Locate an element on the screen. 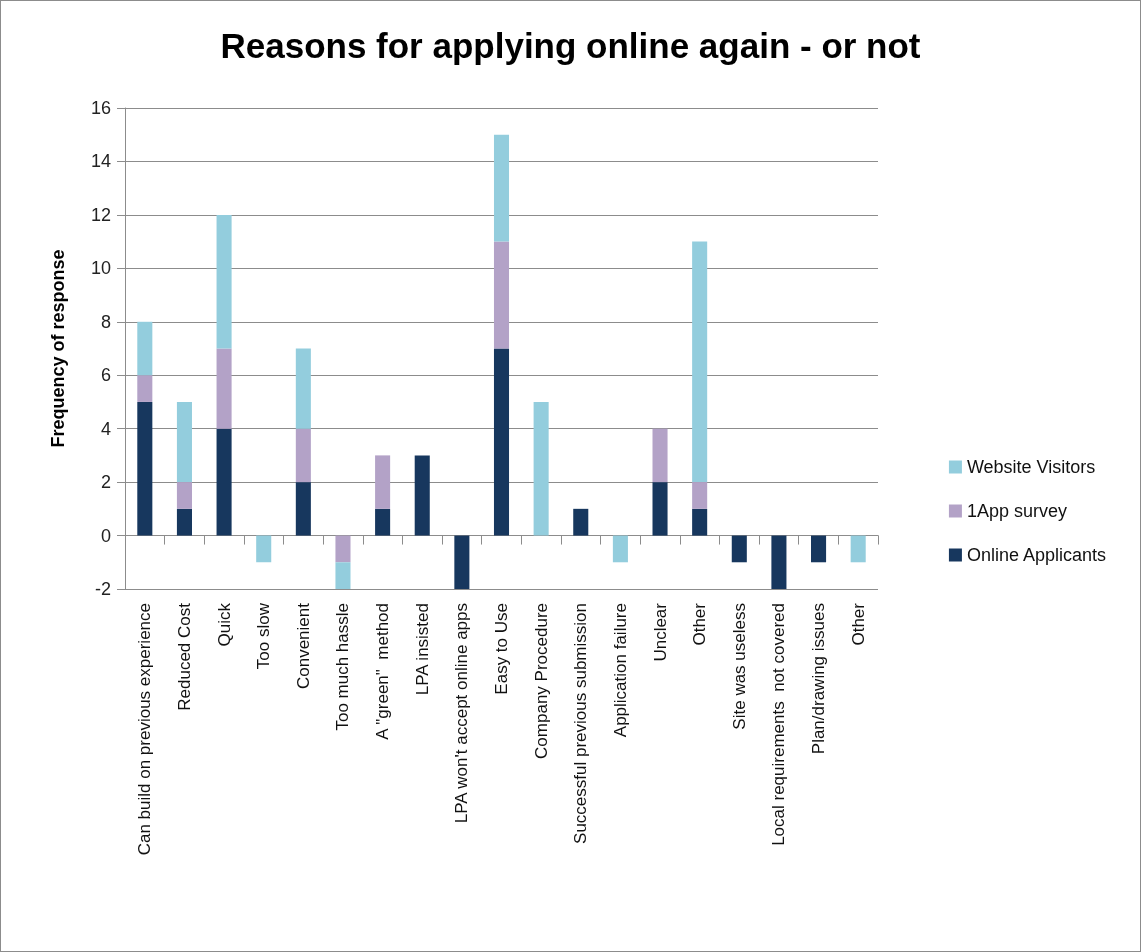 The height and width of the screenshot is (952, 1141). x-tick-label: LPA insisted is located at coordinates (422, 649).